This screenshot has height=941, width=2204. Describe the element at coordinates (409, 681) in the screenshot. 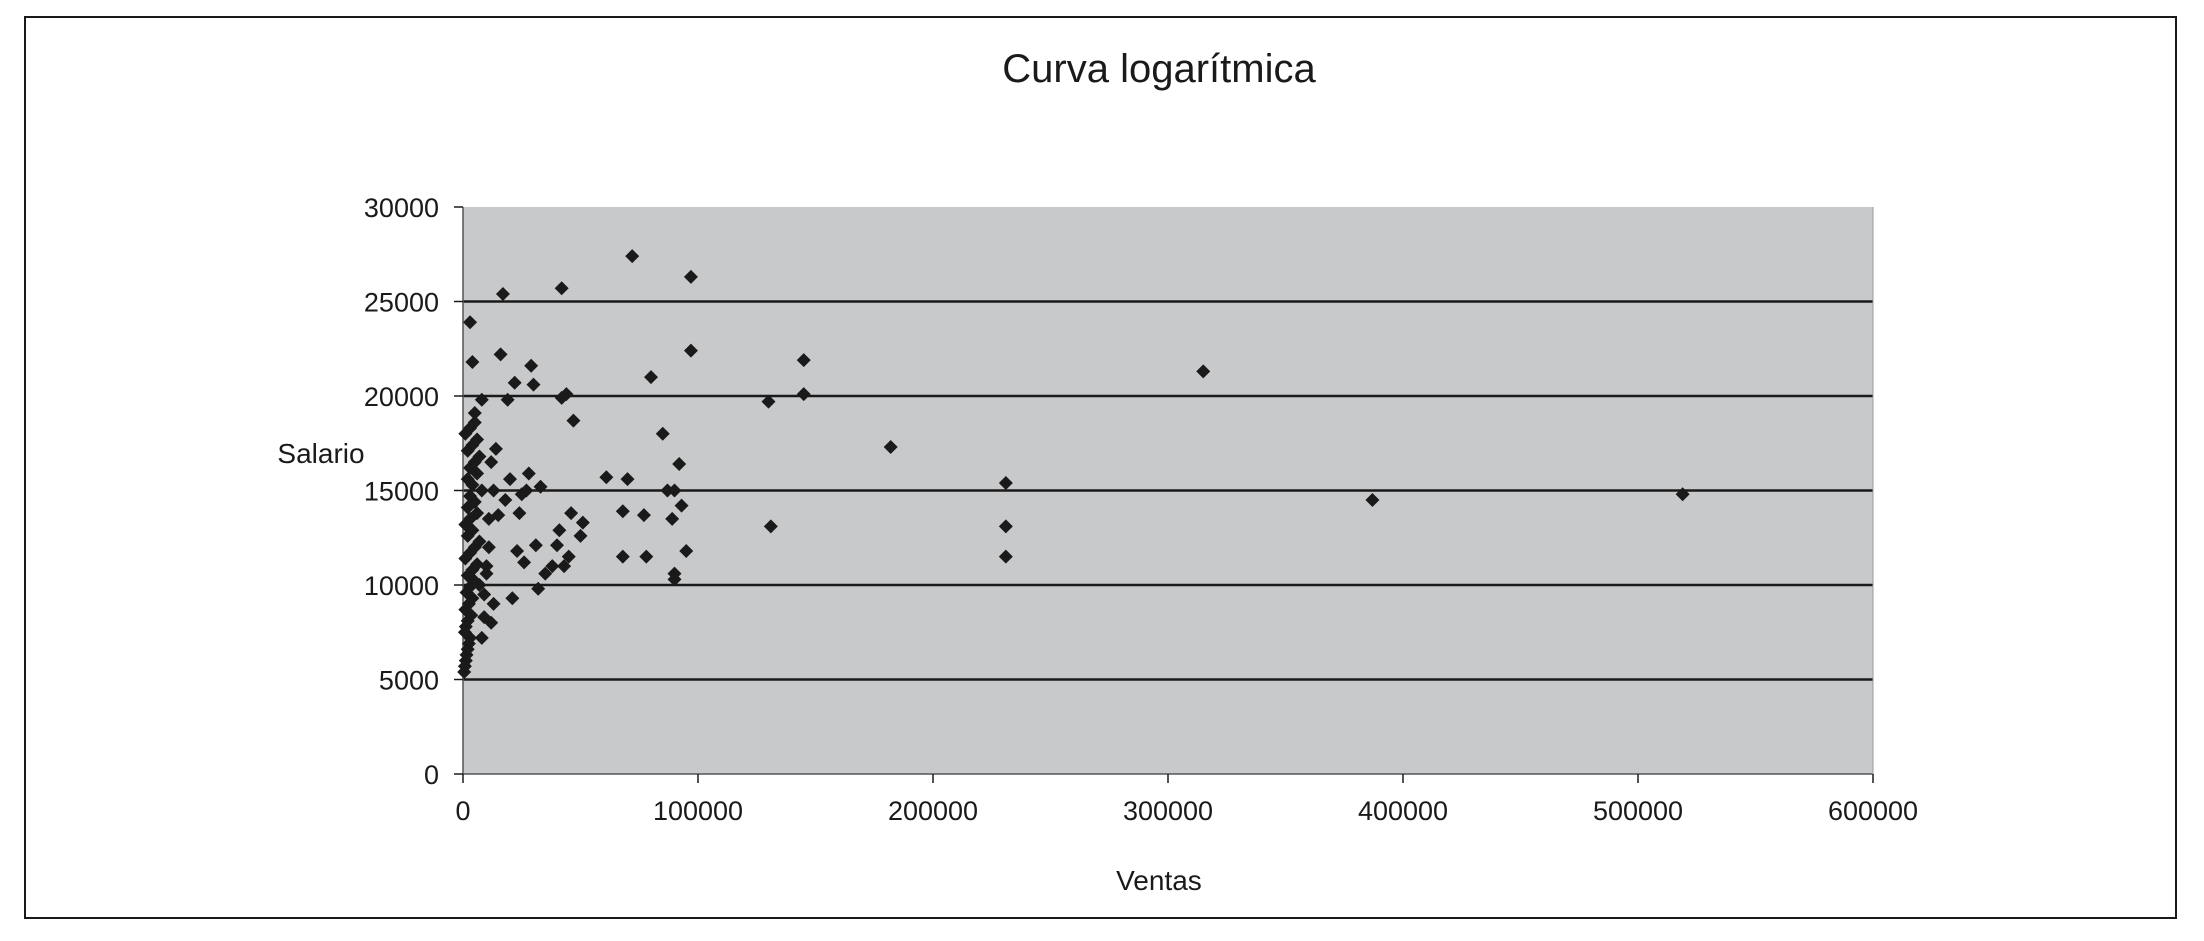

I see `y-tick-label: 5000` at that location.